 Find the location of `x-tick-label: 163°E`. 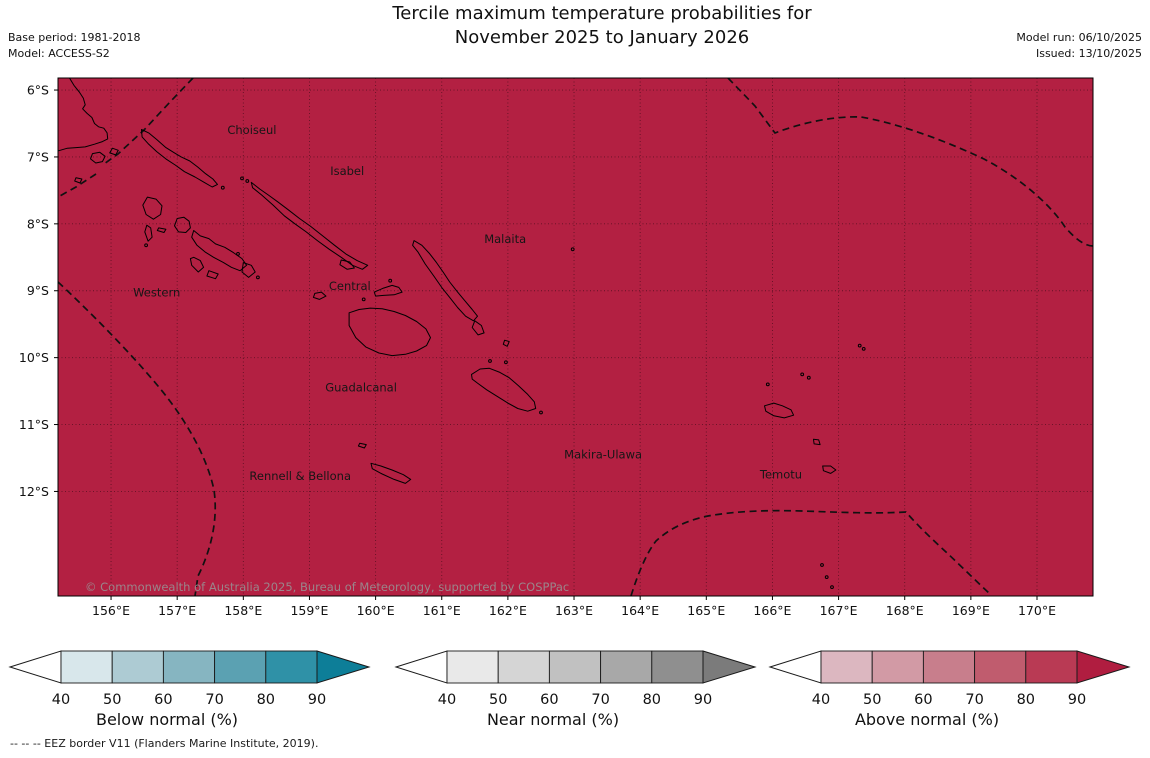

x-tick-label: 163°E is located at coordinates (574, 610).